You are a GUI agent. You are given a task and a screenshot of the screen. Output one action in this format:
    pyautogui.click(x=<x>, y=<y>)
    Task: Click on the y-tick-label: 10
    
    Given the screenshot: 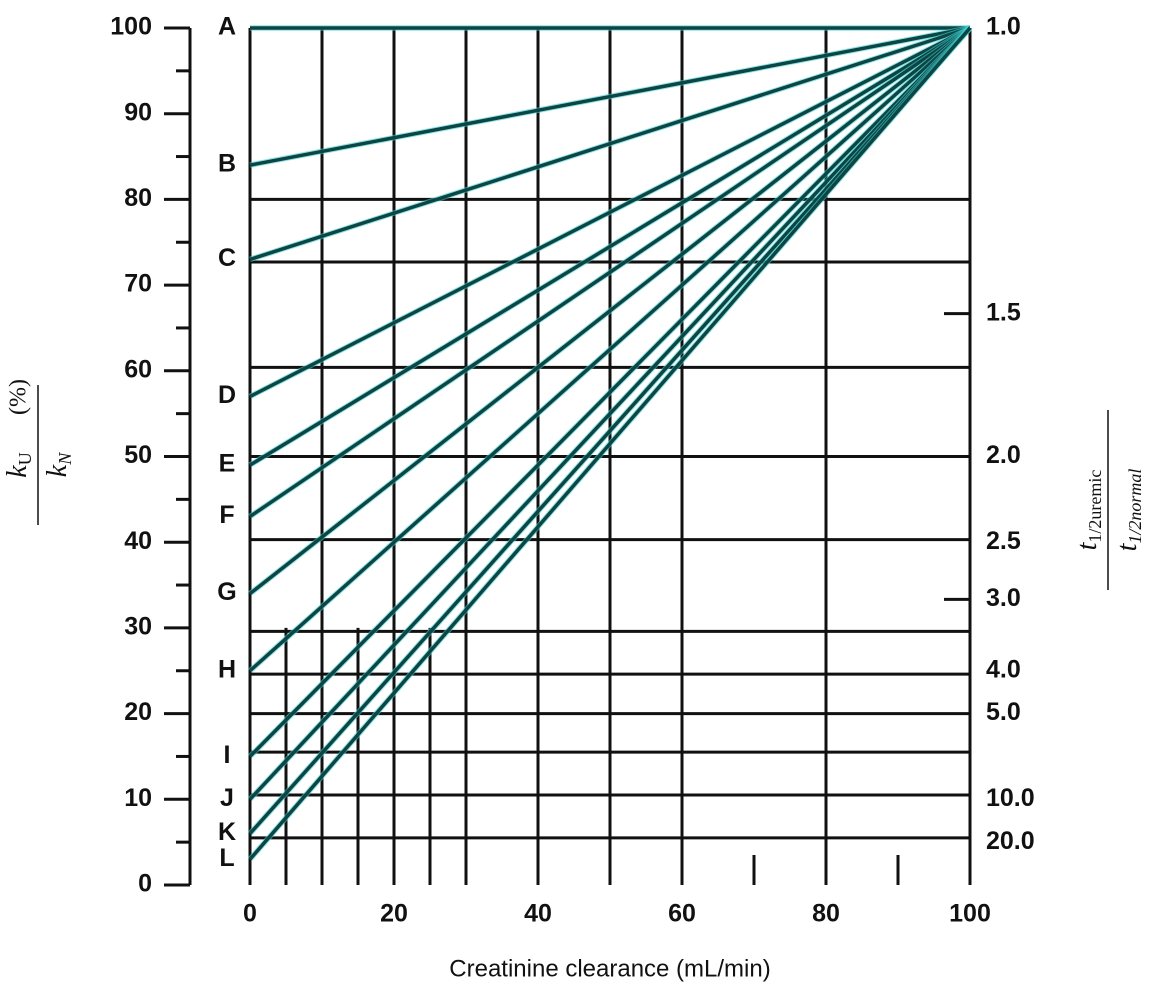 What is the action you would take?
    pyautogui.click(x=138, y=798)
    